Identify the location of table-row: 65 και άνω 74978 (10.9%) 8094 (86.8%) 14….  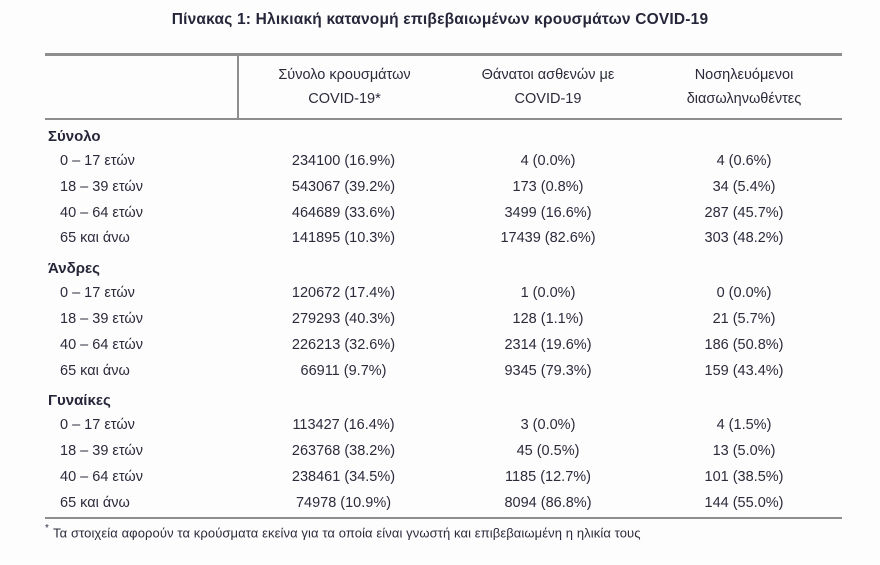
(443, 504).